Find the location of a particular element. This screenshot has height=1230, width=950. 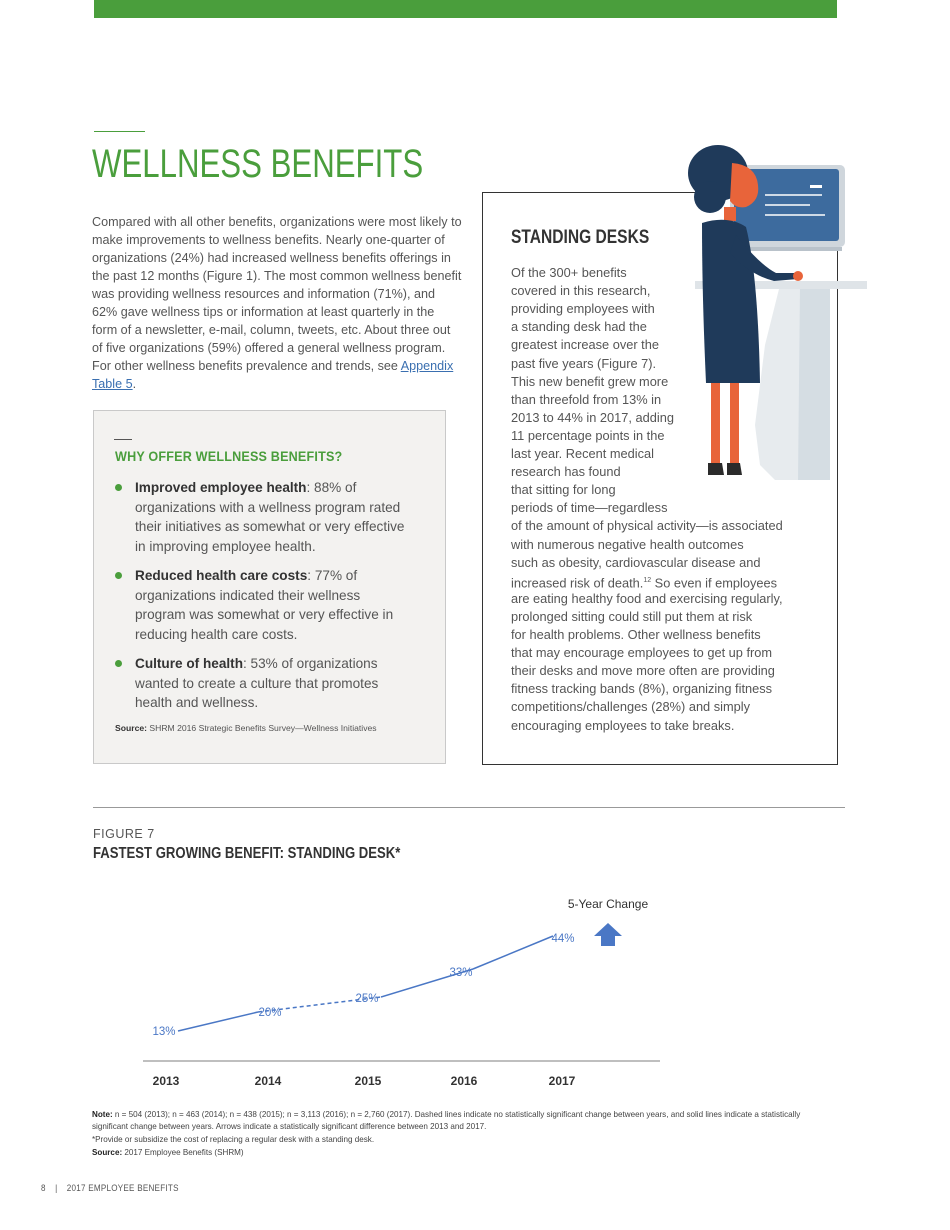

figure-title: FASTEST GROWING BENEFIT: STANDING DESK* is located at coordinates (247, 853).